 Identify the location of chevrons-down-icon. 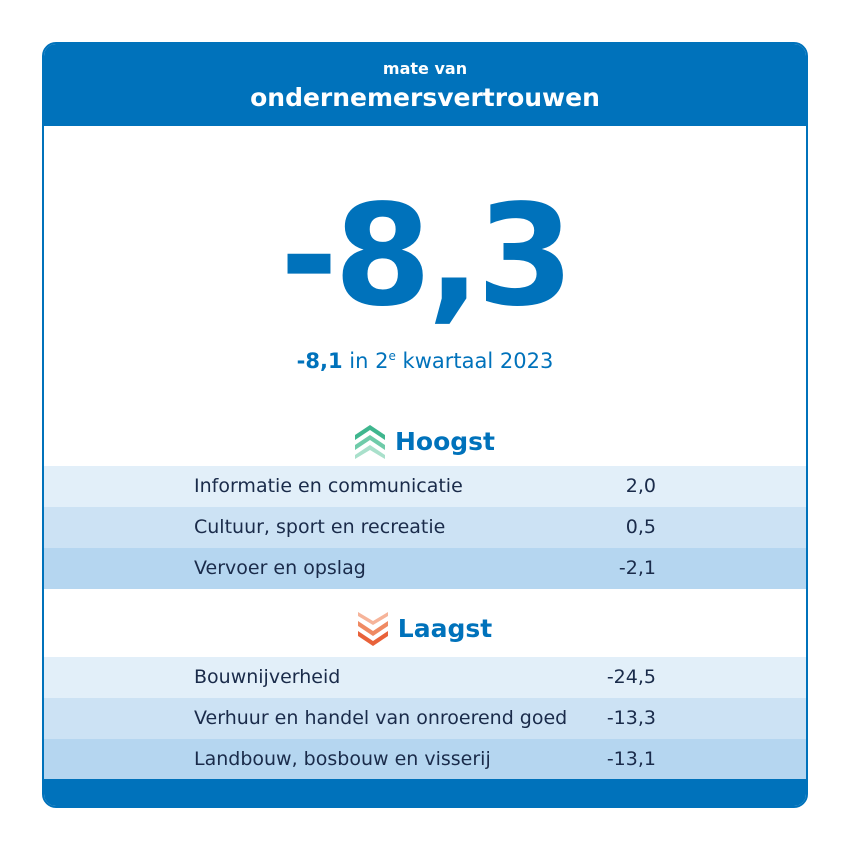
(372, 629).